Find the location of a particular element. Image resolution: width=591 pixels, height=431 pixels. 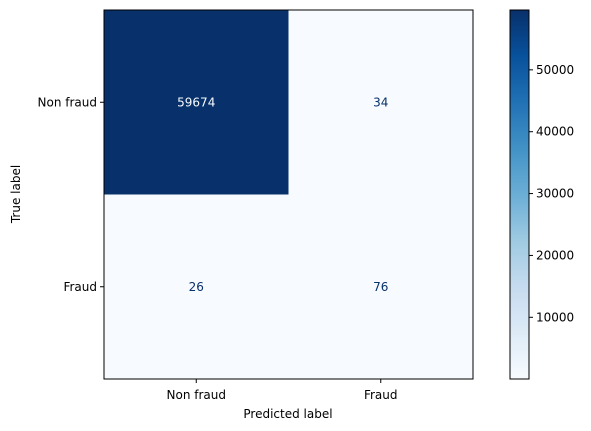

x-tick-label: Non fraud is located at coordinates (196, 395).